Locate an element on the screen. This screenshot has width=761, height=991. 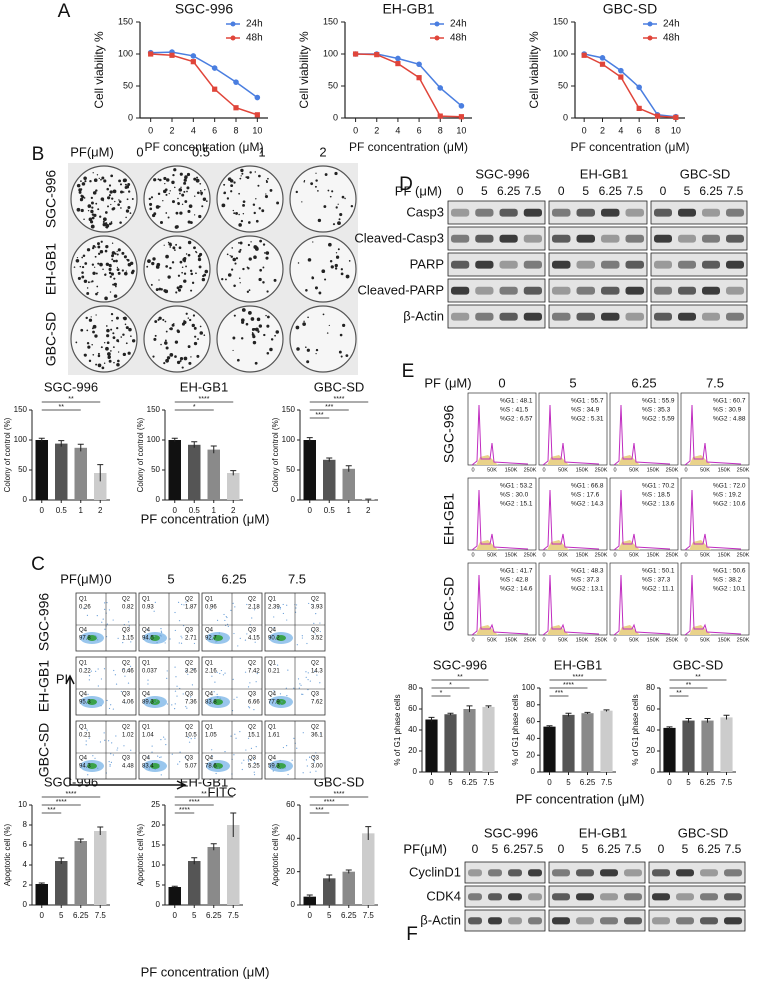
protein-label: CDK4 is located at coordinates (443, 895).